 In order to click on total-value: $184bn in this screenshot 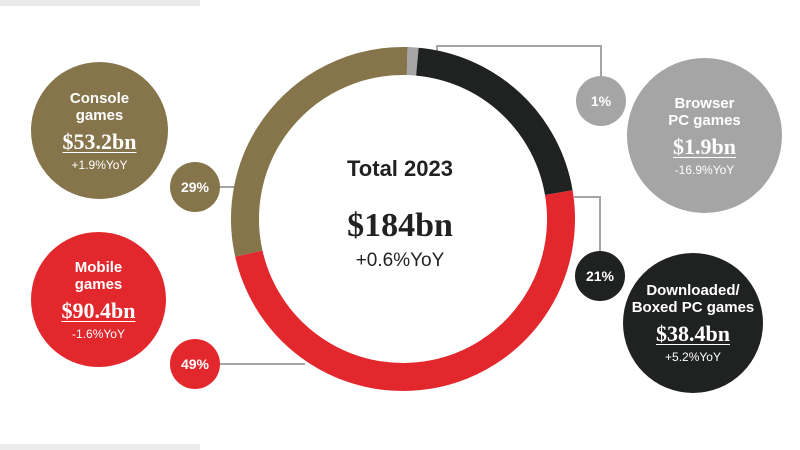, I will do `click(400, 225)`.